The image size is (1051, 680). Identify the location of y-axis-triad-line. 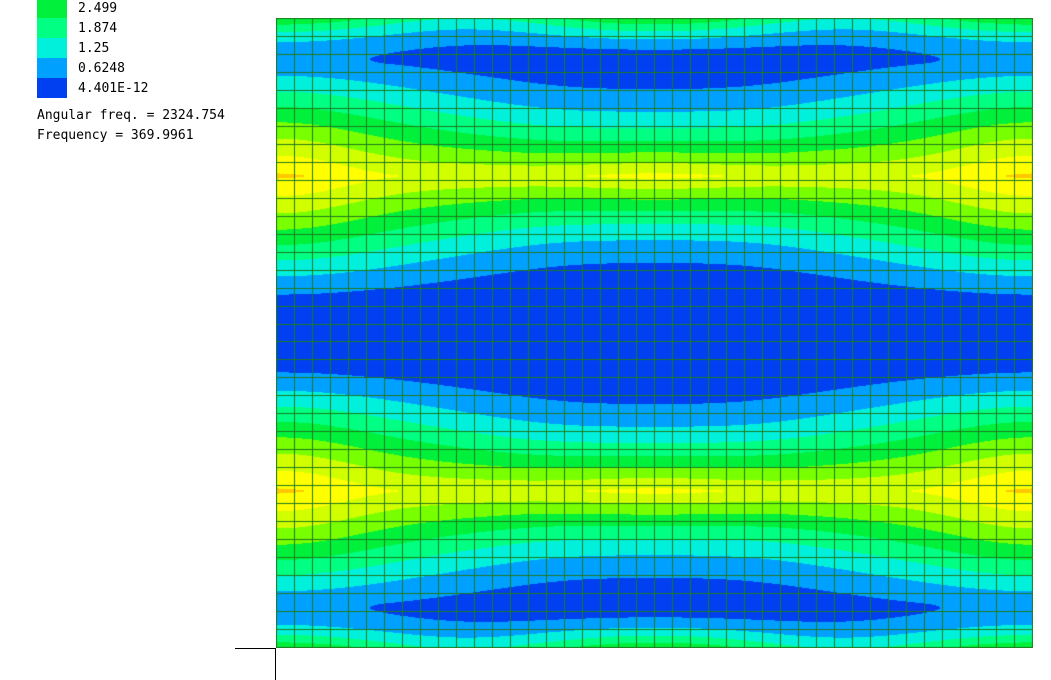
(275, 664).